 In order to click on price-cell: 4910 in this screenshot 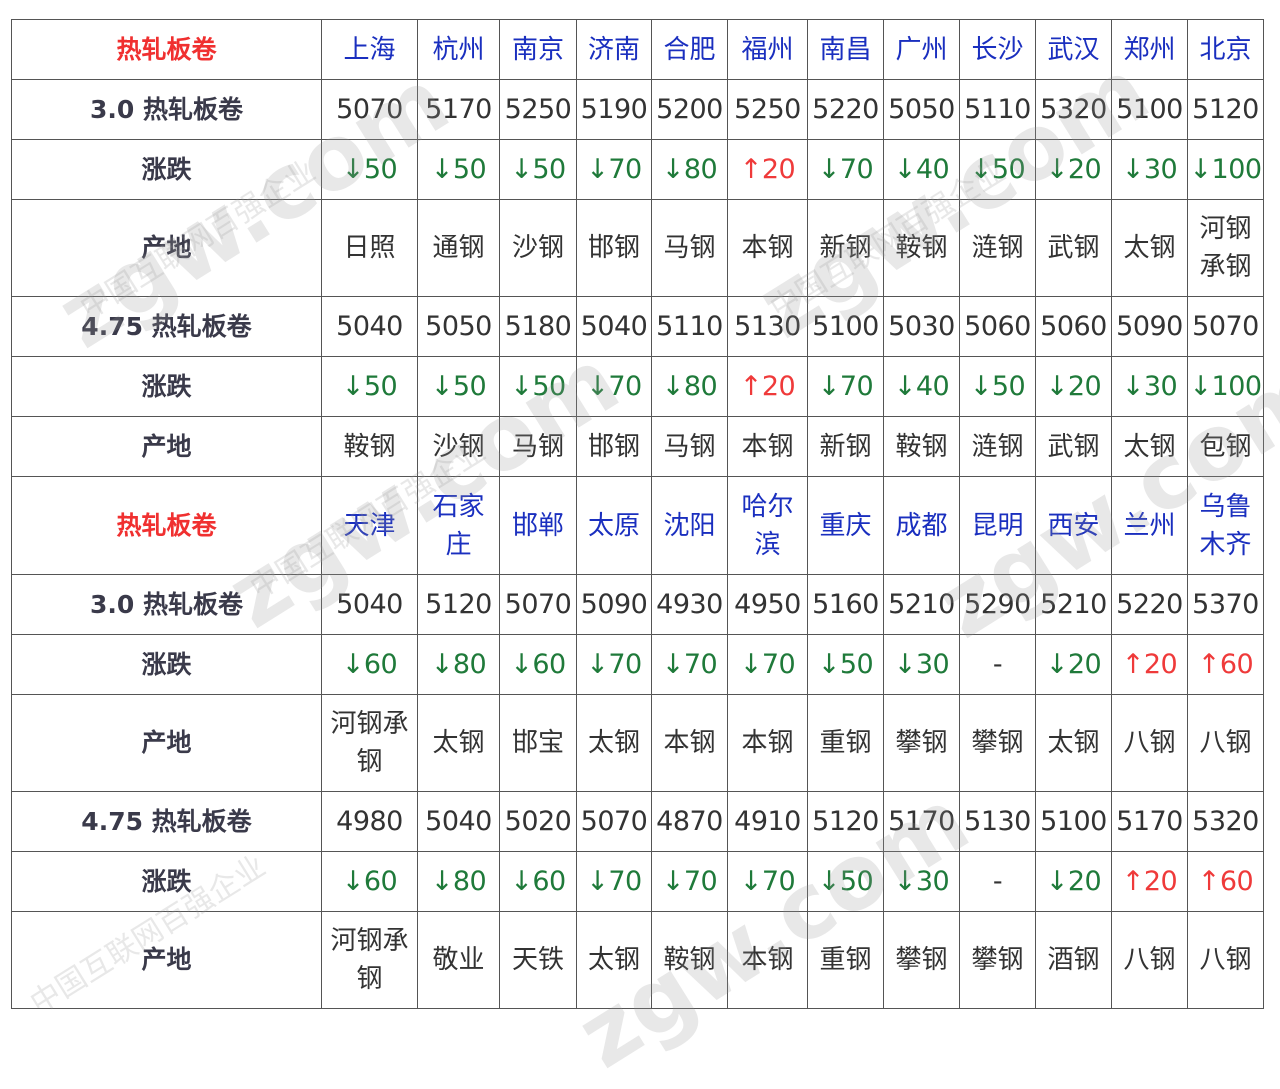, I will do `click(767, 821)`.